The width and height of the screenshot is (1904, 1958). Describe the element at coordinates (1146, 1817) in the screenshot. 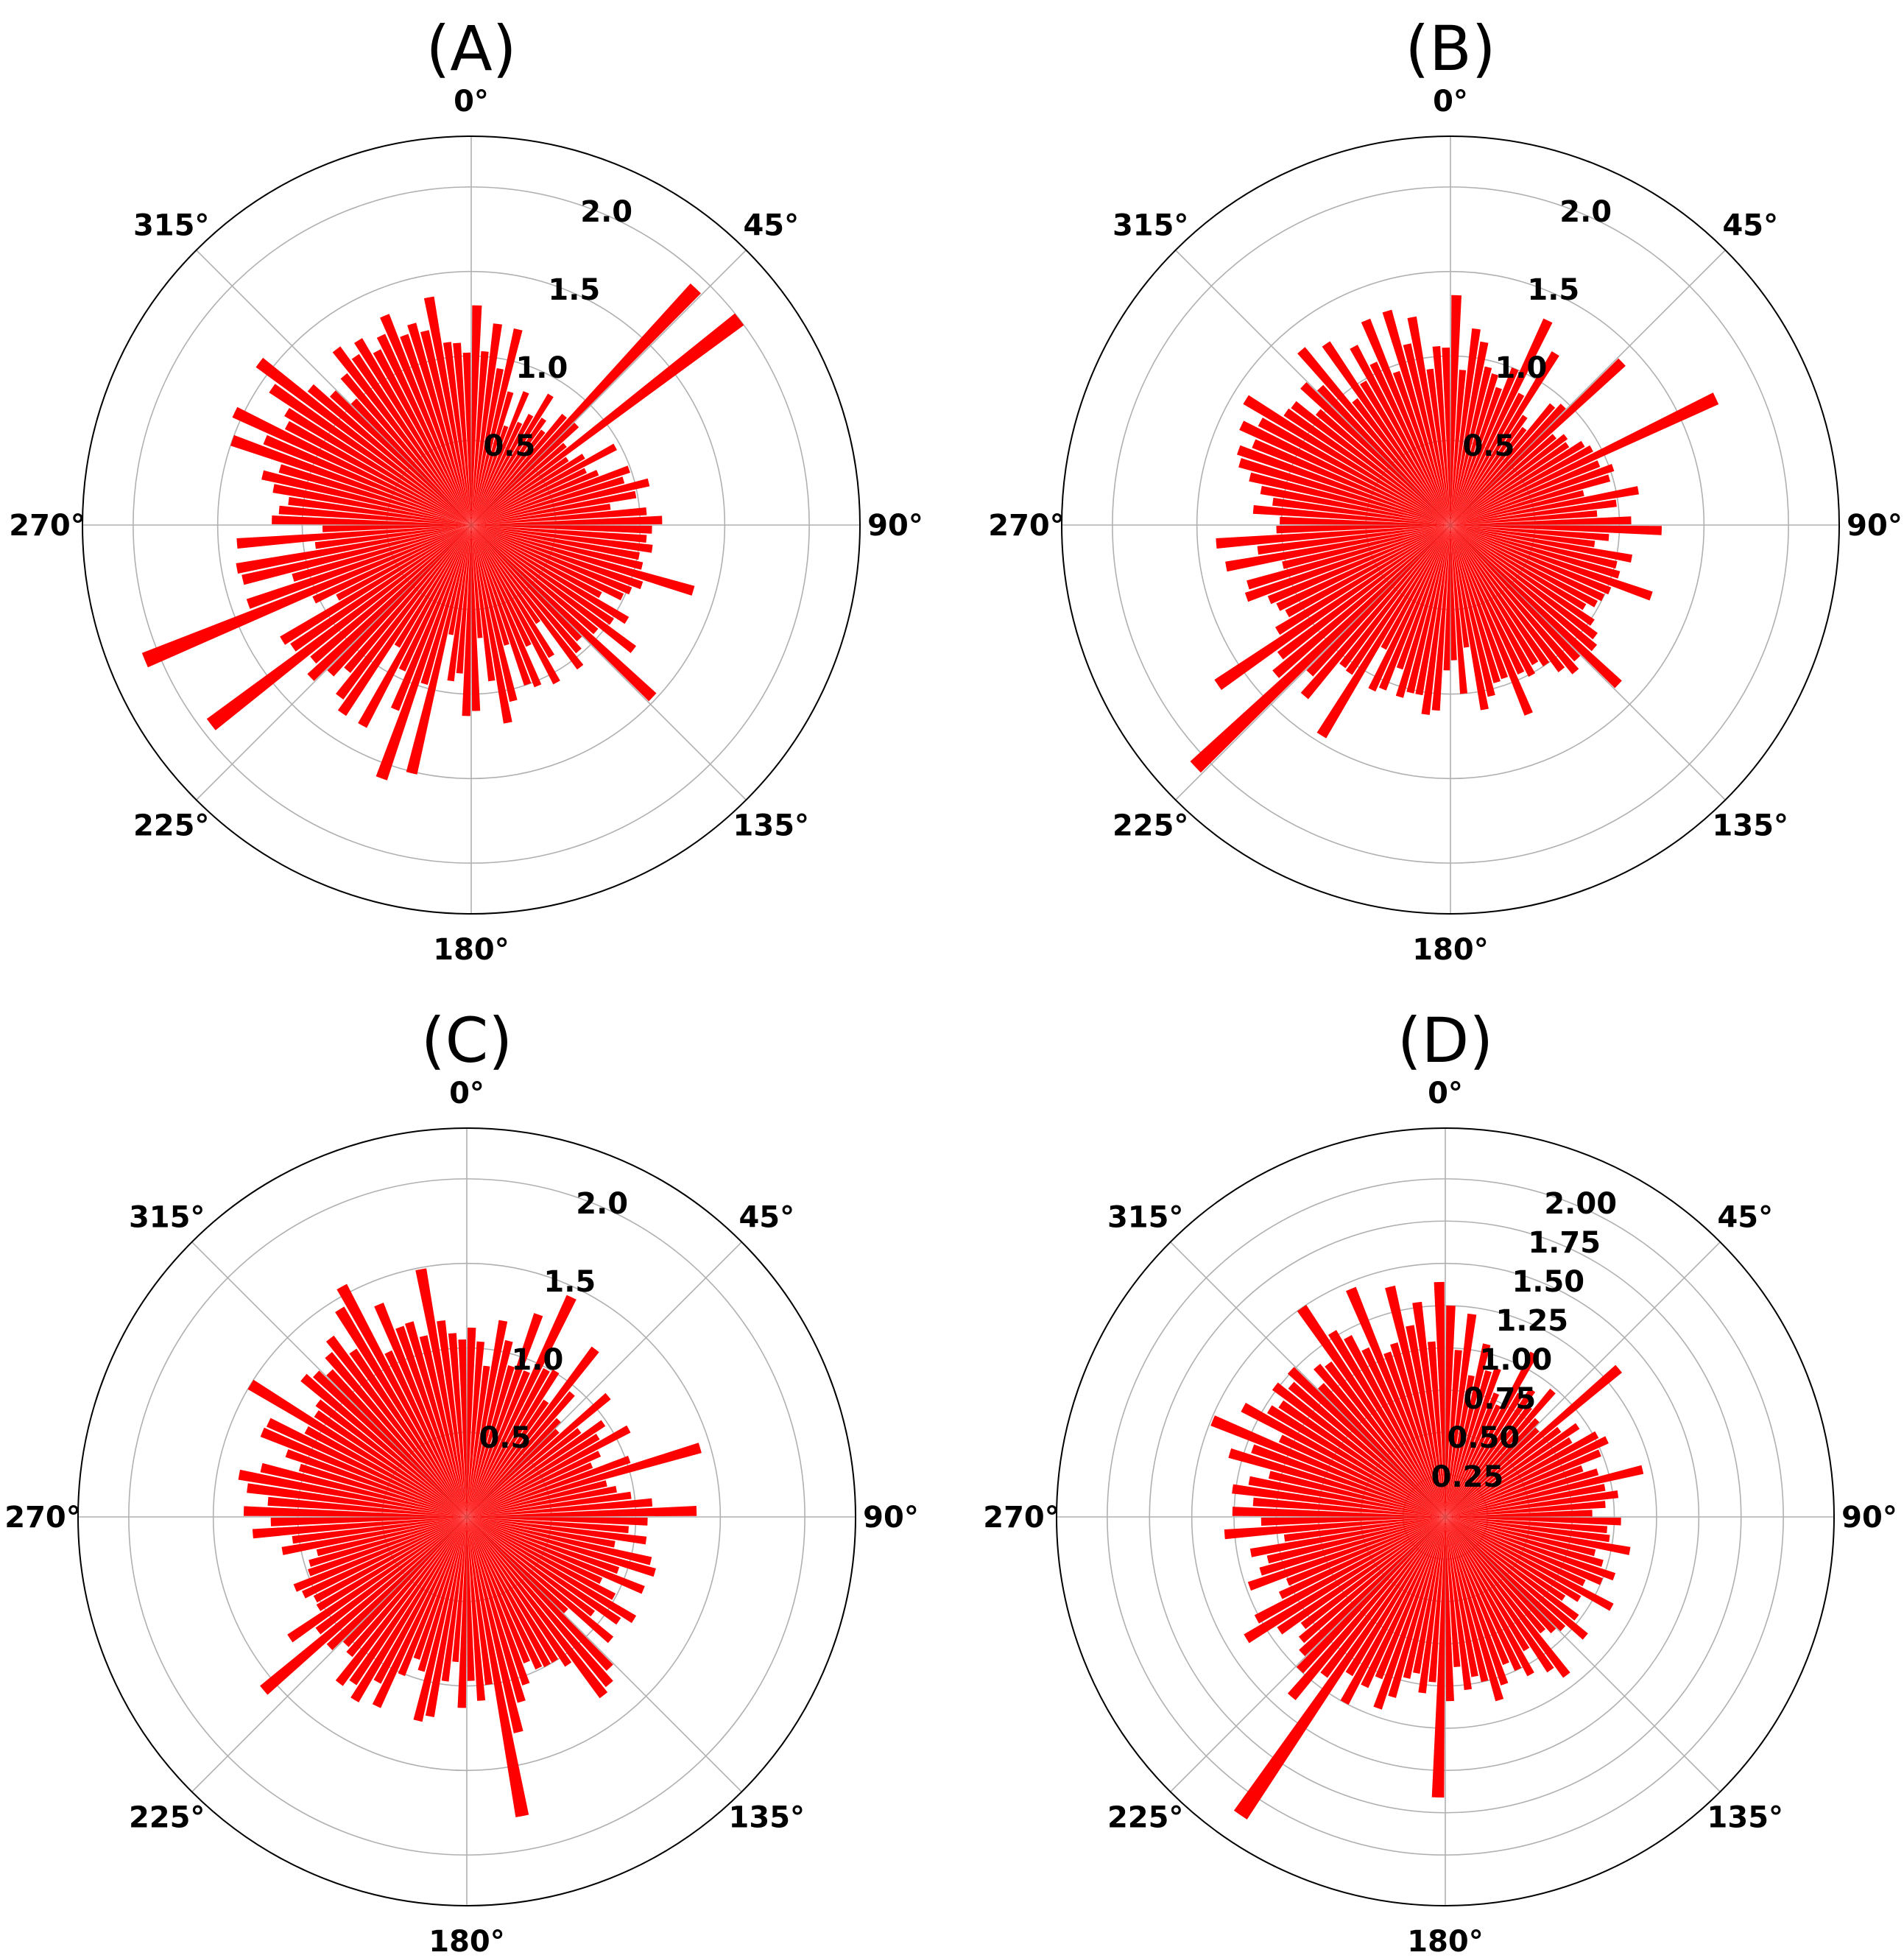

I see `theta-tick-label: 225°` at that location.